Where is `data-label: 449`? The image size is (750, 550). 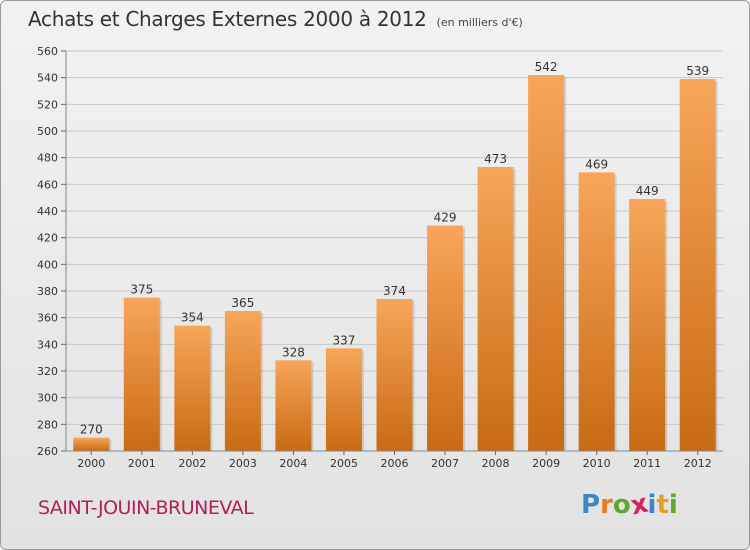 data-label: 449 is located at coordinates (647, 191).